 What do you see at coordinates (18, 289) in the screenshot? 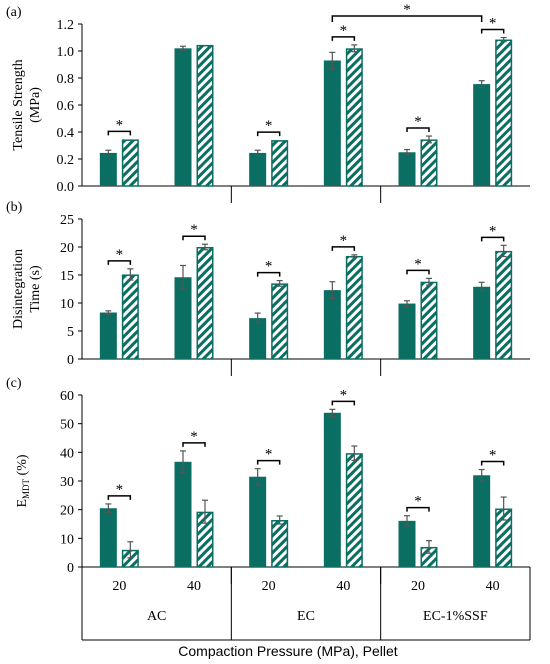
I see `y-axis-label: Disintegration` at bounding box center [18, 289].